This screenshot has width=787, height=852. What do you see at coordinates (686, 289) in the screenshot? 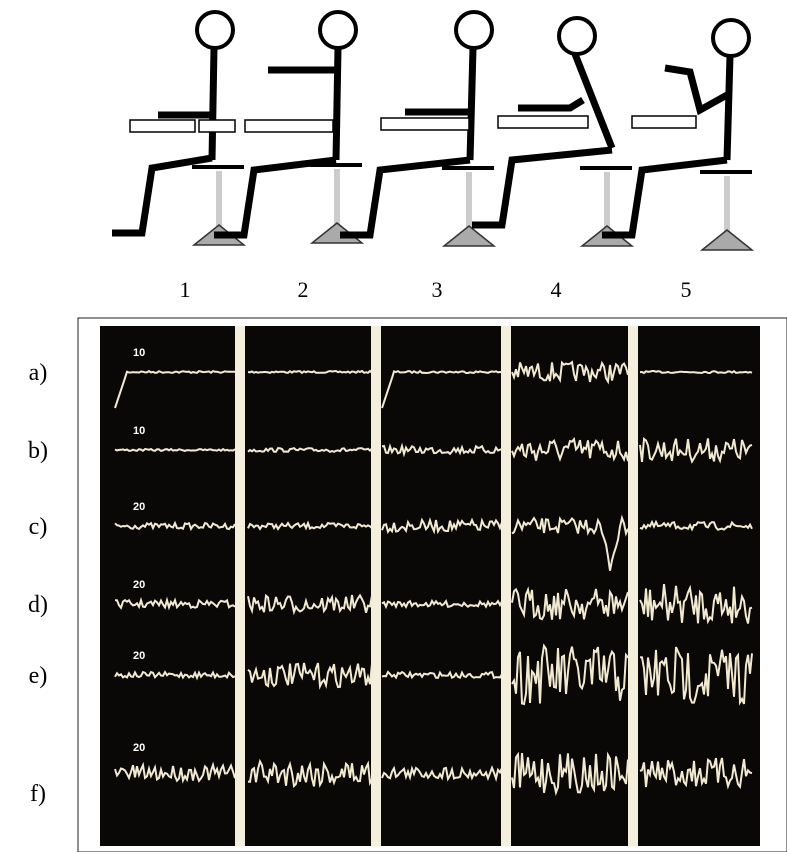
I see `posture-label: 5` at bounding box center [686, 289].